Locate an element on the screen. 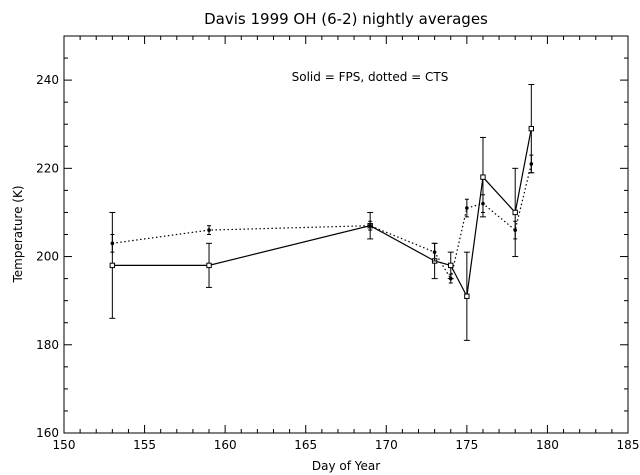 The height and width of the screenshot is (475, 640). x-tick-label: 170 is located at coordinates (386, 445).